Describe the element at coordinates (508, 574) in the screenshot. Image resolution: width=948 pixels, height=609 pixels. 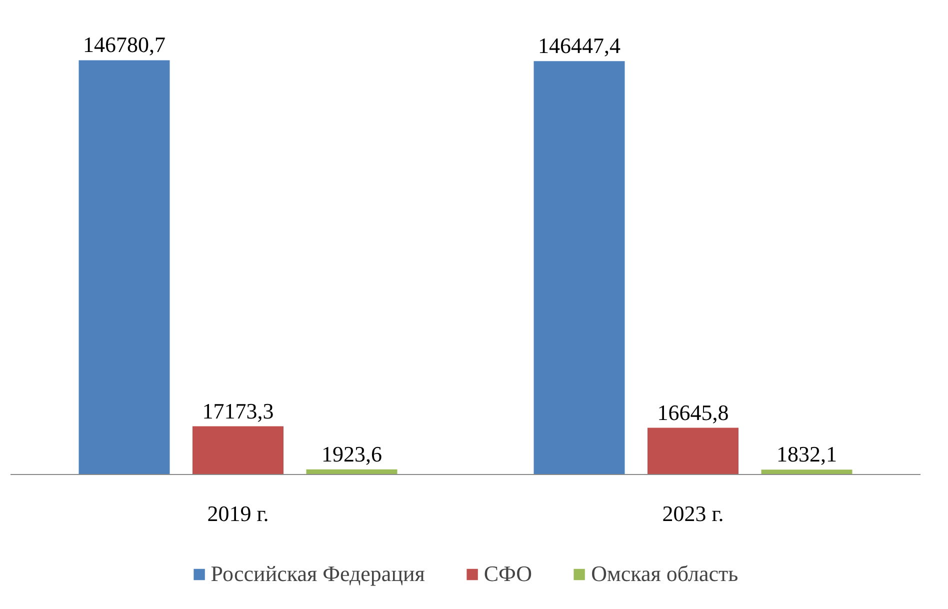
I see `legend-label: СФО` at that location.